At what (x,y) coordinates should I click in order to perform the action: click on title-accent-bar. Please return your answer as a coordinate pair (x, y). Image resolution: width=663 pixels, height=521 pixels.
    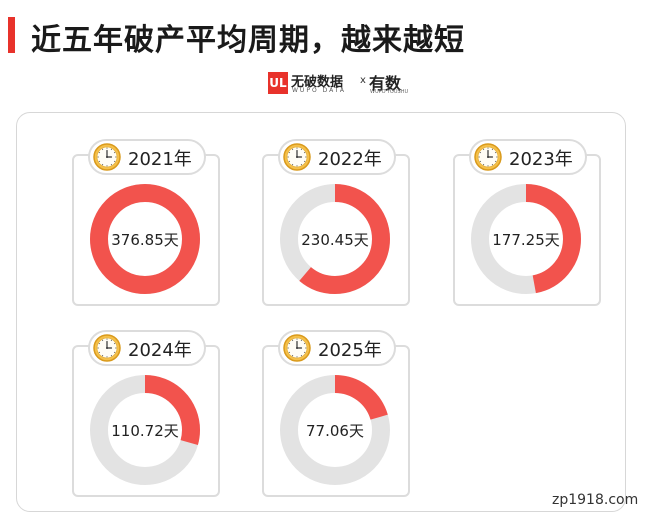
    Looking at the image, I should click on (11, 35).